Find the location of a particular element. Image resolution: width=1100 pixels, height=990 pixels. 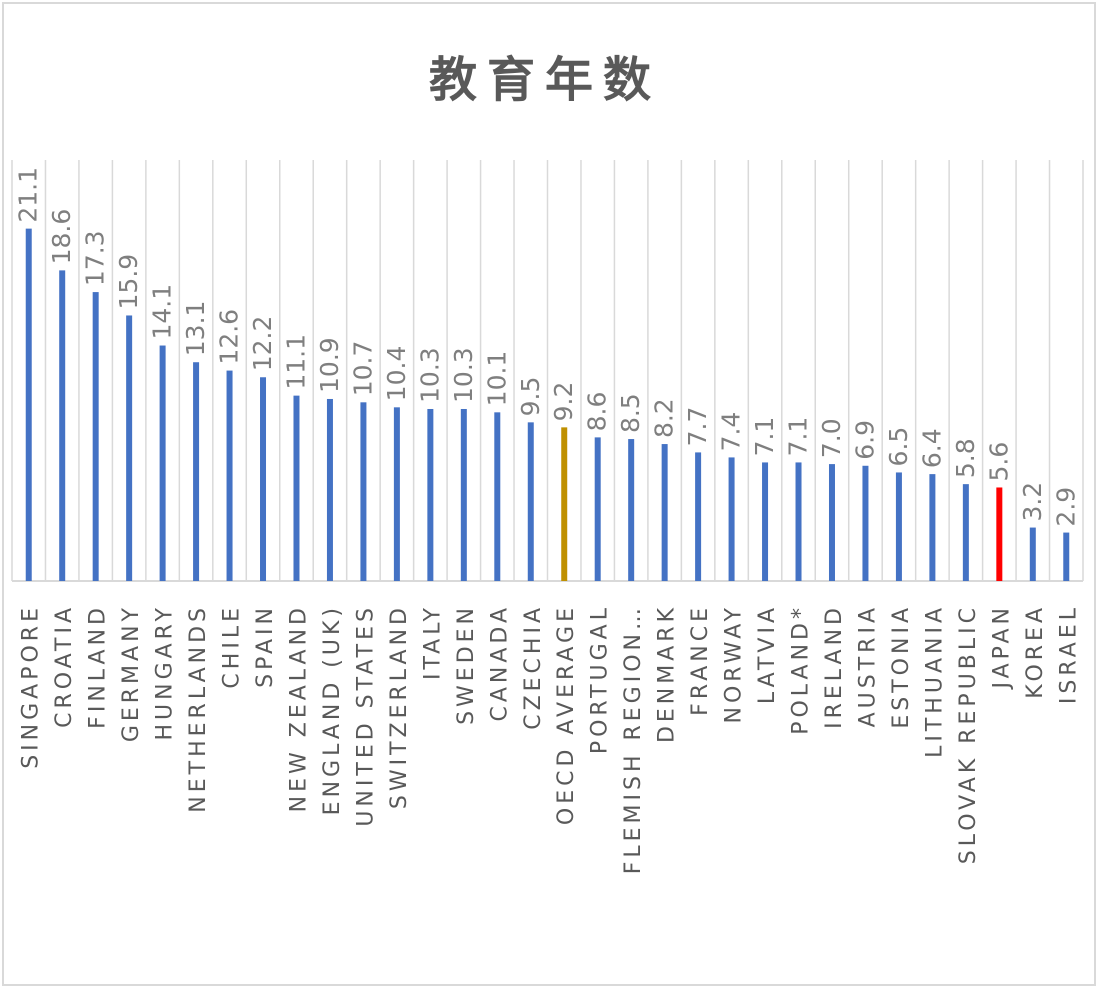

data-label-oecd-average: 9.2 is located at coordinates (563, 402).